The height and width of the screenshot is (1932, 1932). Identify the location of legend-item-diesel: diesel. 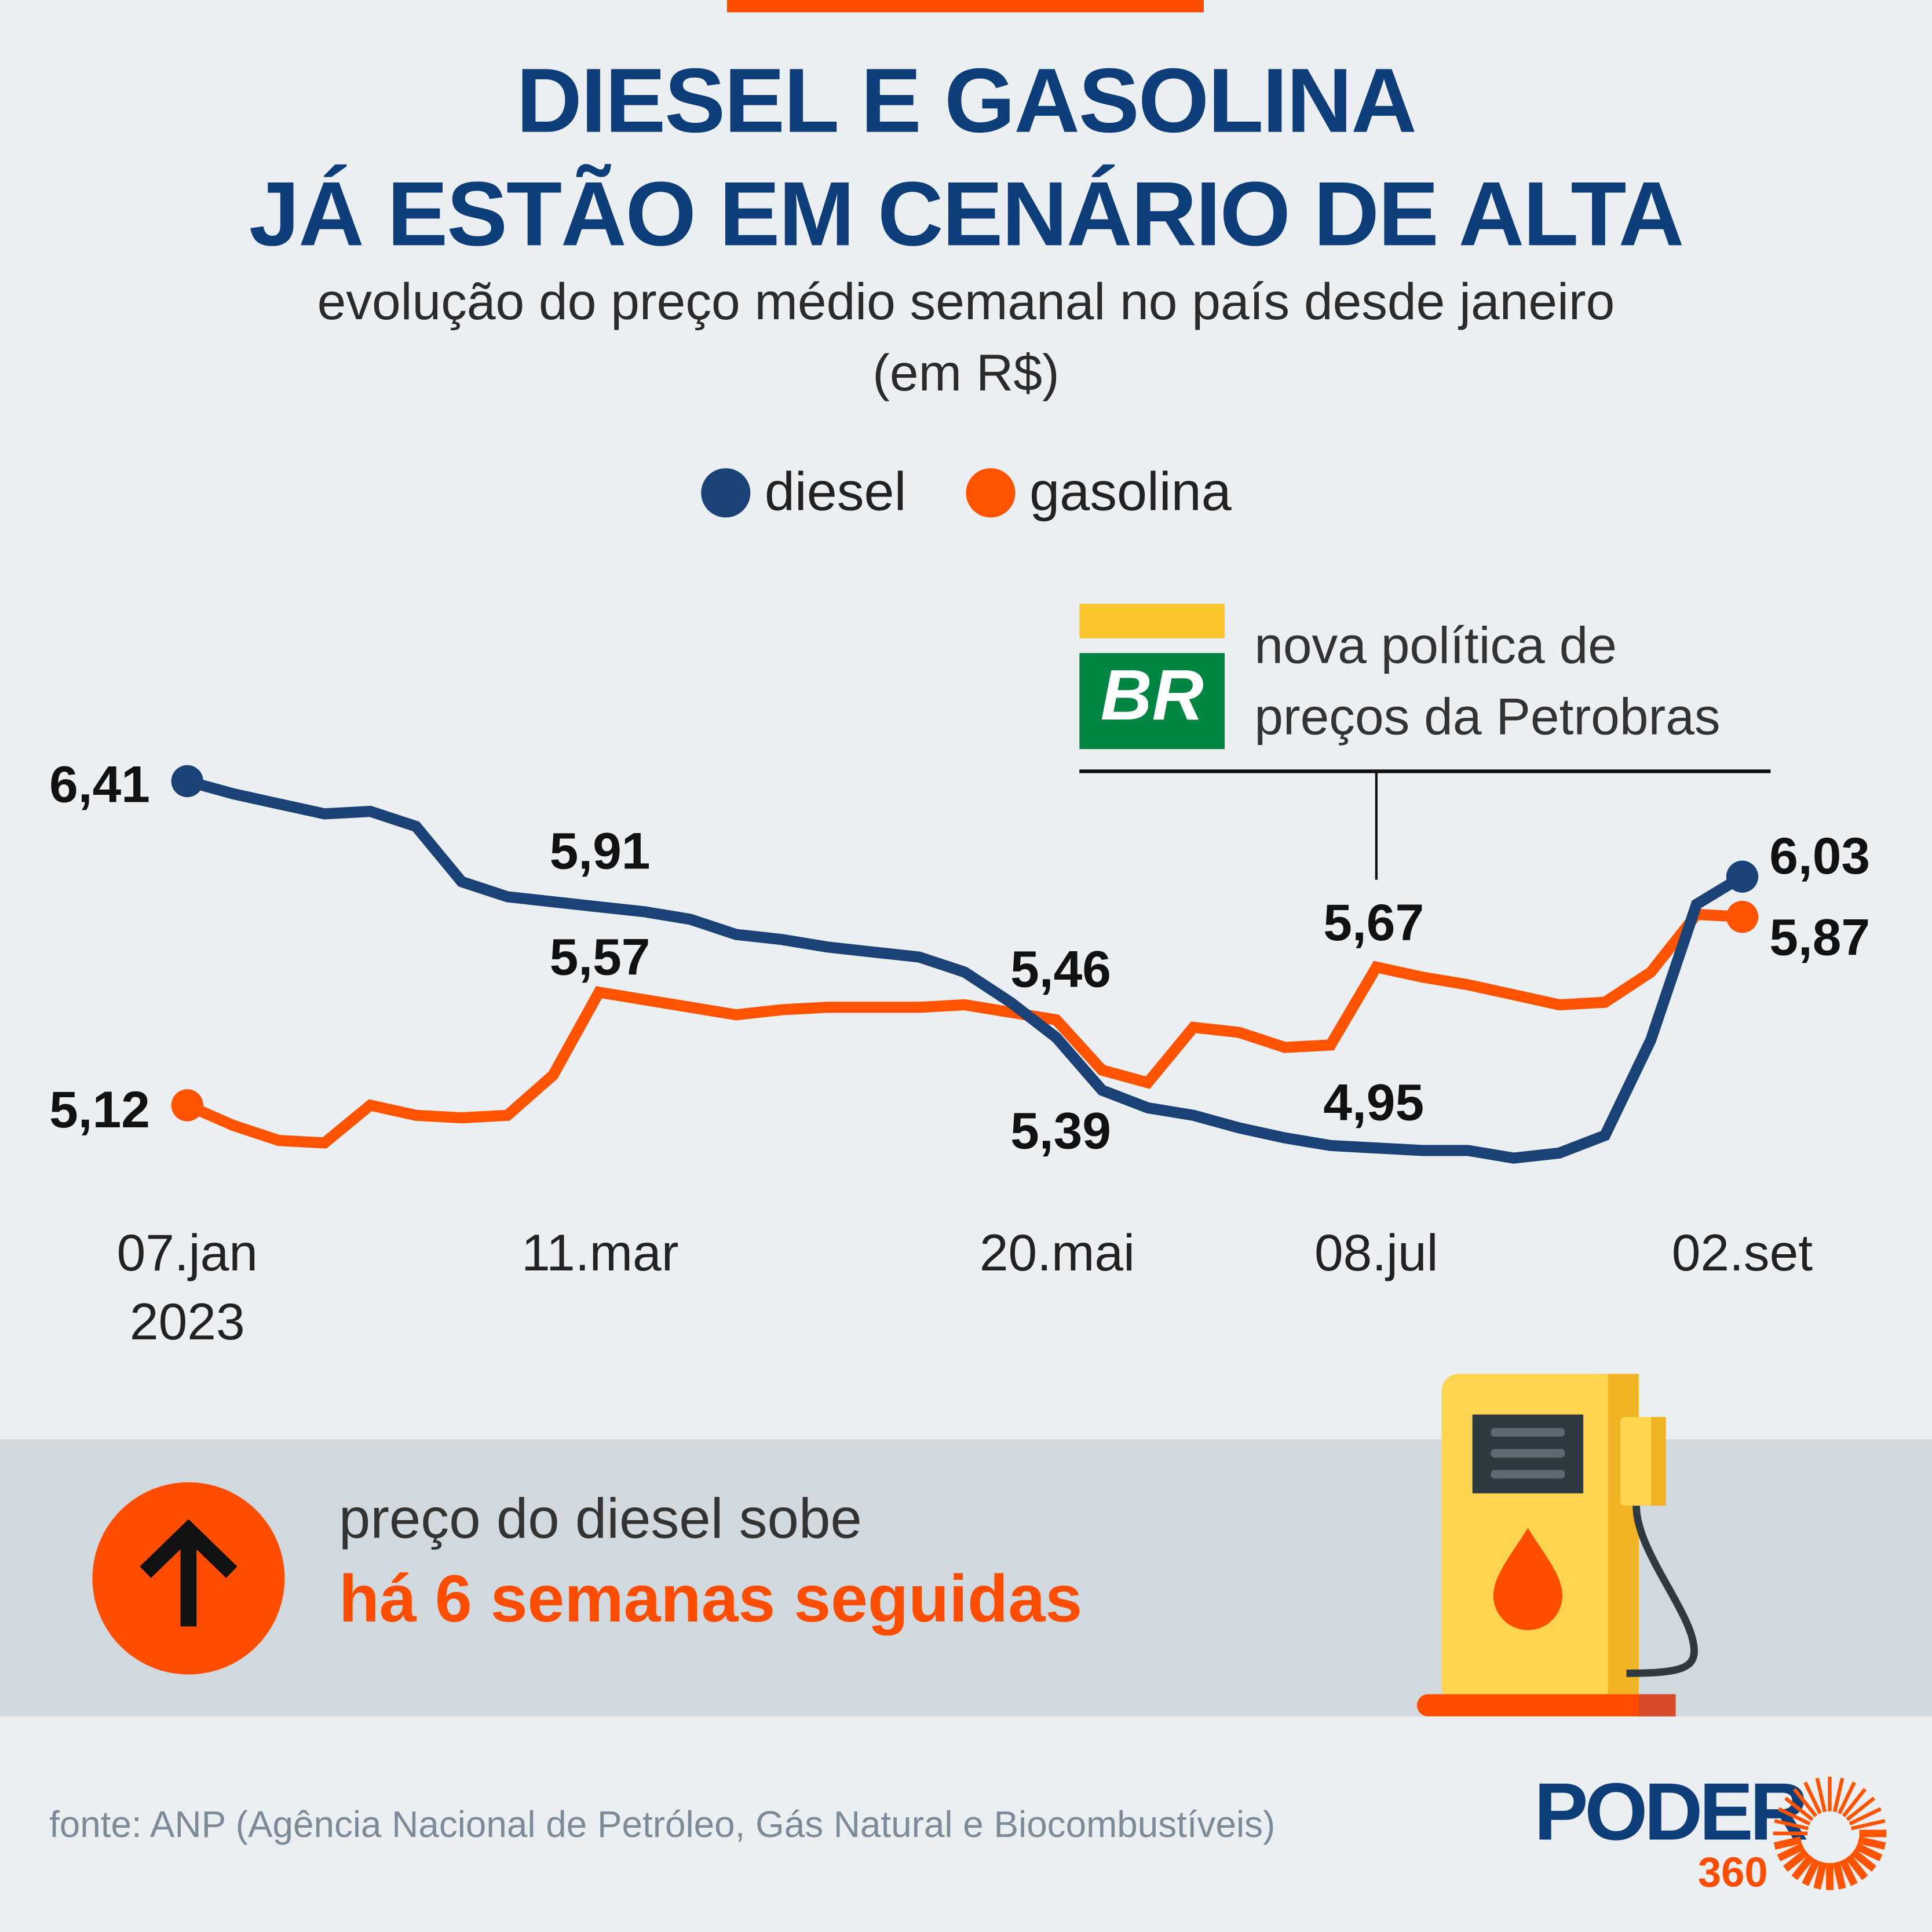
(803, 493).